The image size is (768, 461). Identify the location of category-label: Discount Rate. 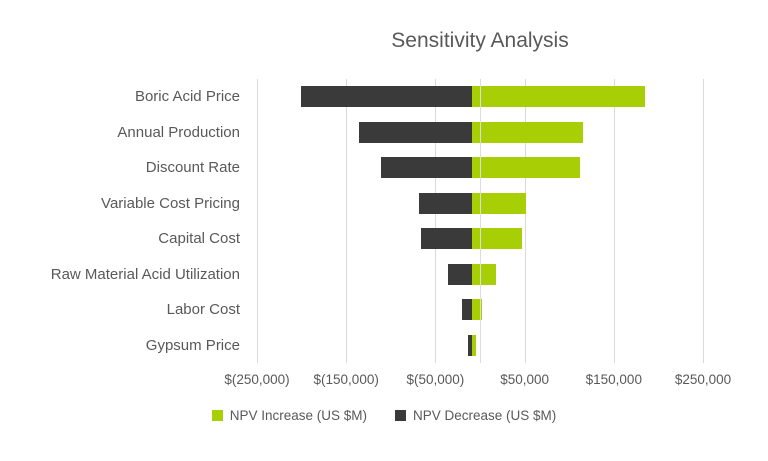
(192, 168).